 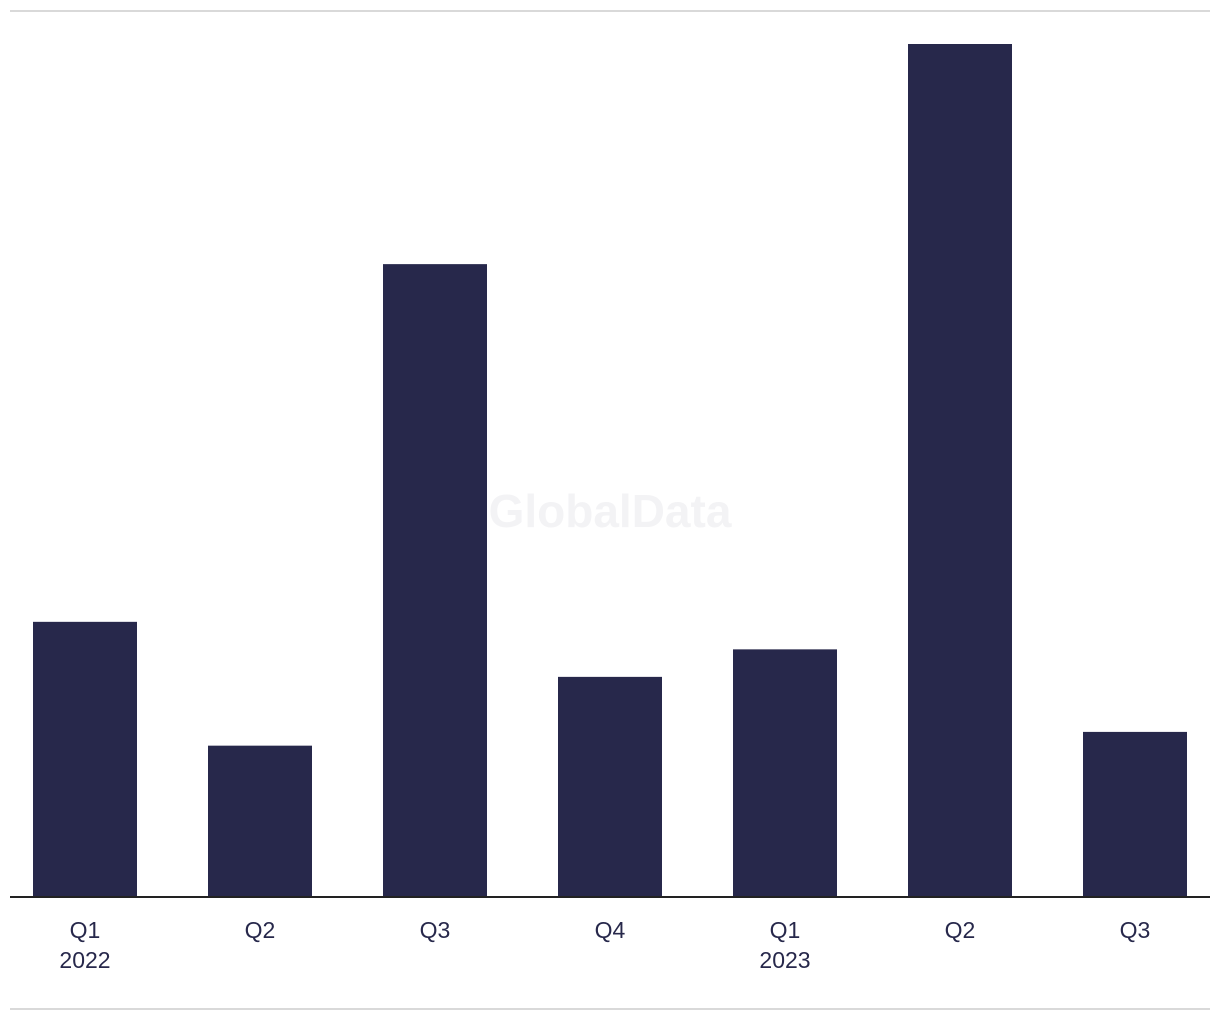 I want to click on x-tick-label: Q1 2023, so click(x=784, y=945).